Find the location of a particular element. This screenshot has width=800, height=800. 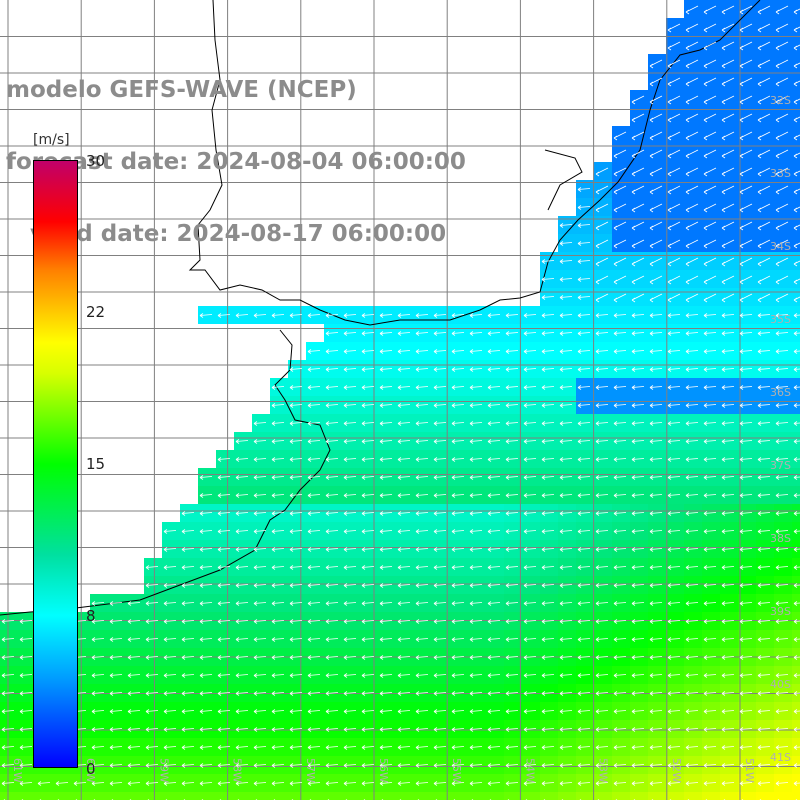

lat-label-41s: 41S is located at coordinates (780, 757).